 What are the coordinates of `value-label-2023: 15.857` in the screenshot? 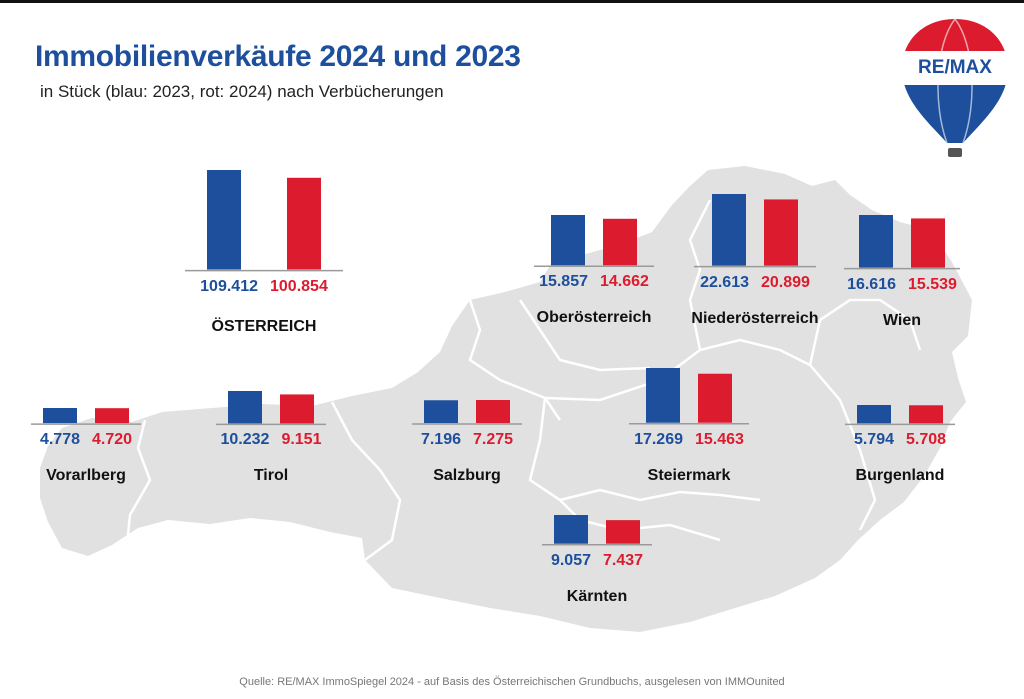 It's located at (563, 281).